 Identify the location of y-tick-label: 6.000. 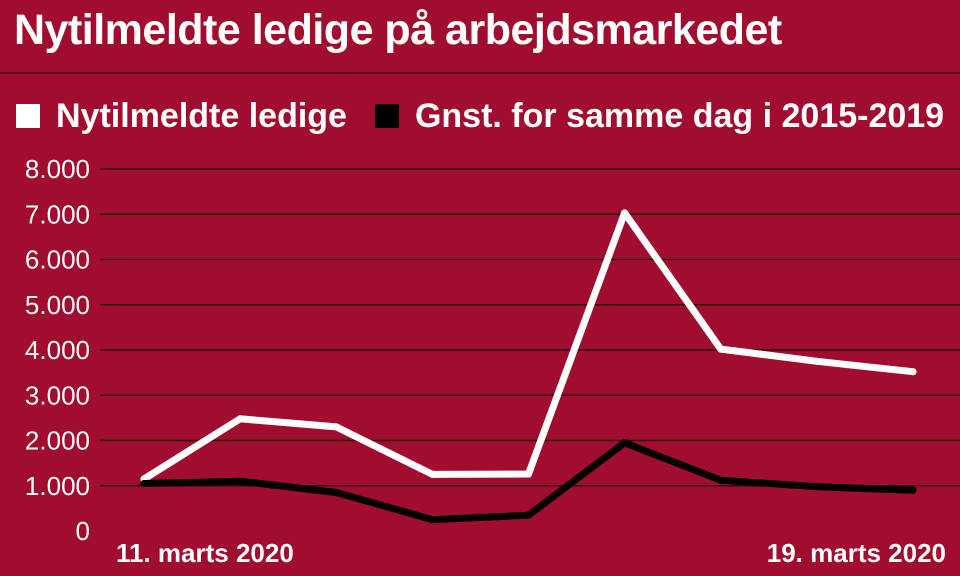
(57, 260).